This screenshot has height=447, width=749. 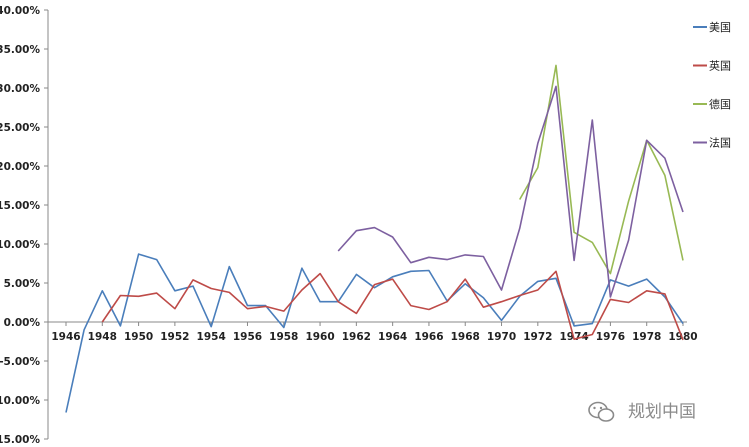 I want to click on x-tick-label: 1964, so click(x=392, y=337).